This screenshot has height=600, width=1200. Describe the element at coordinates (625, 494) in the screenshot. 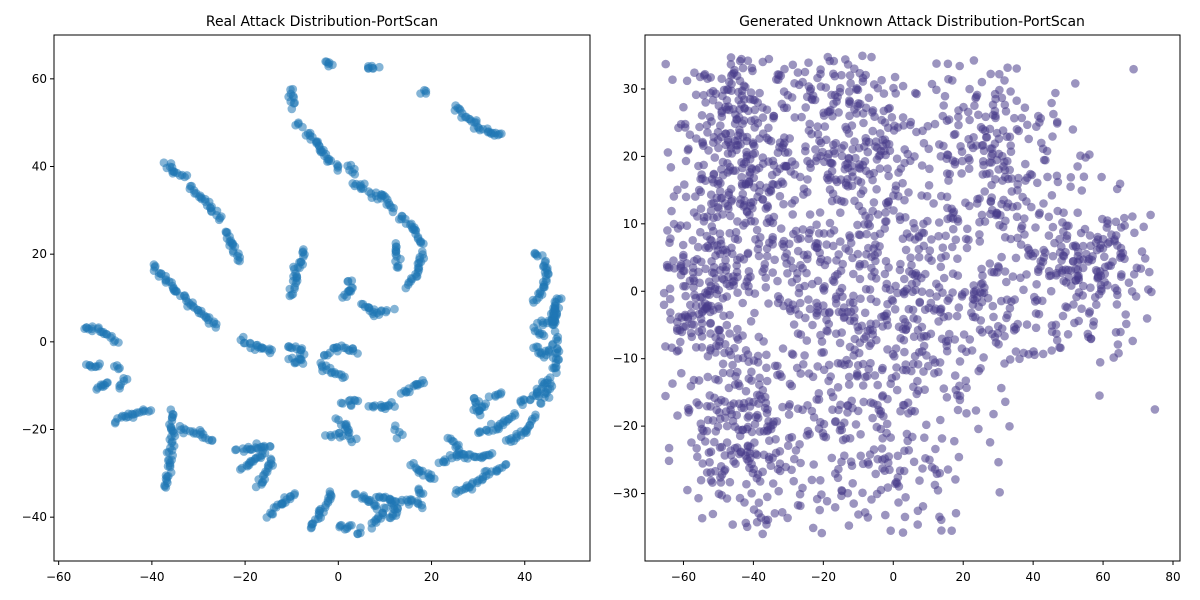

I see `y-tick-label: −30` at that location.